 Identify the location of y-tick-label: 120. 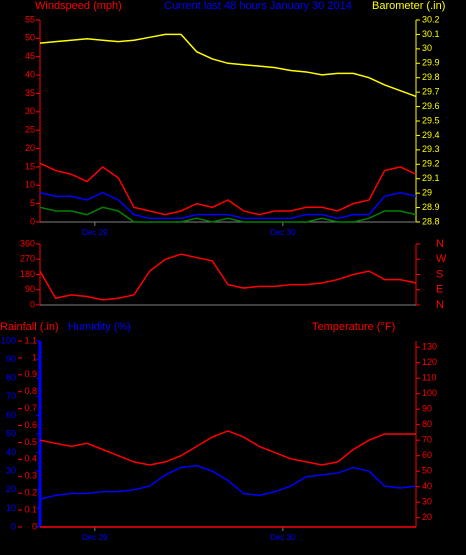
(429, 362).